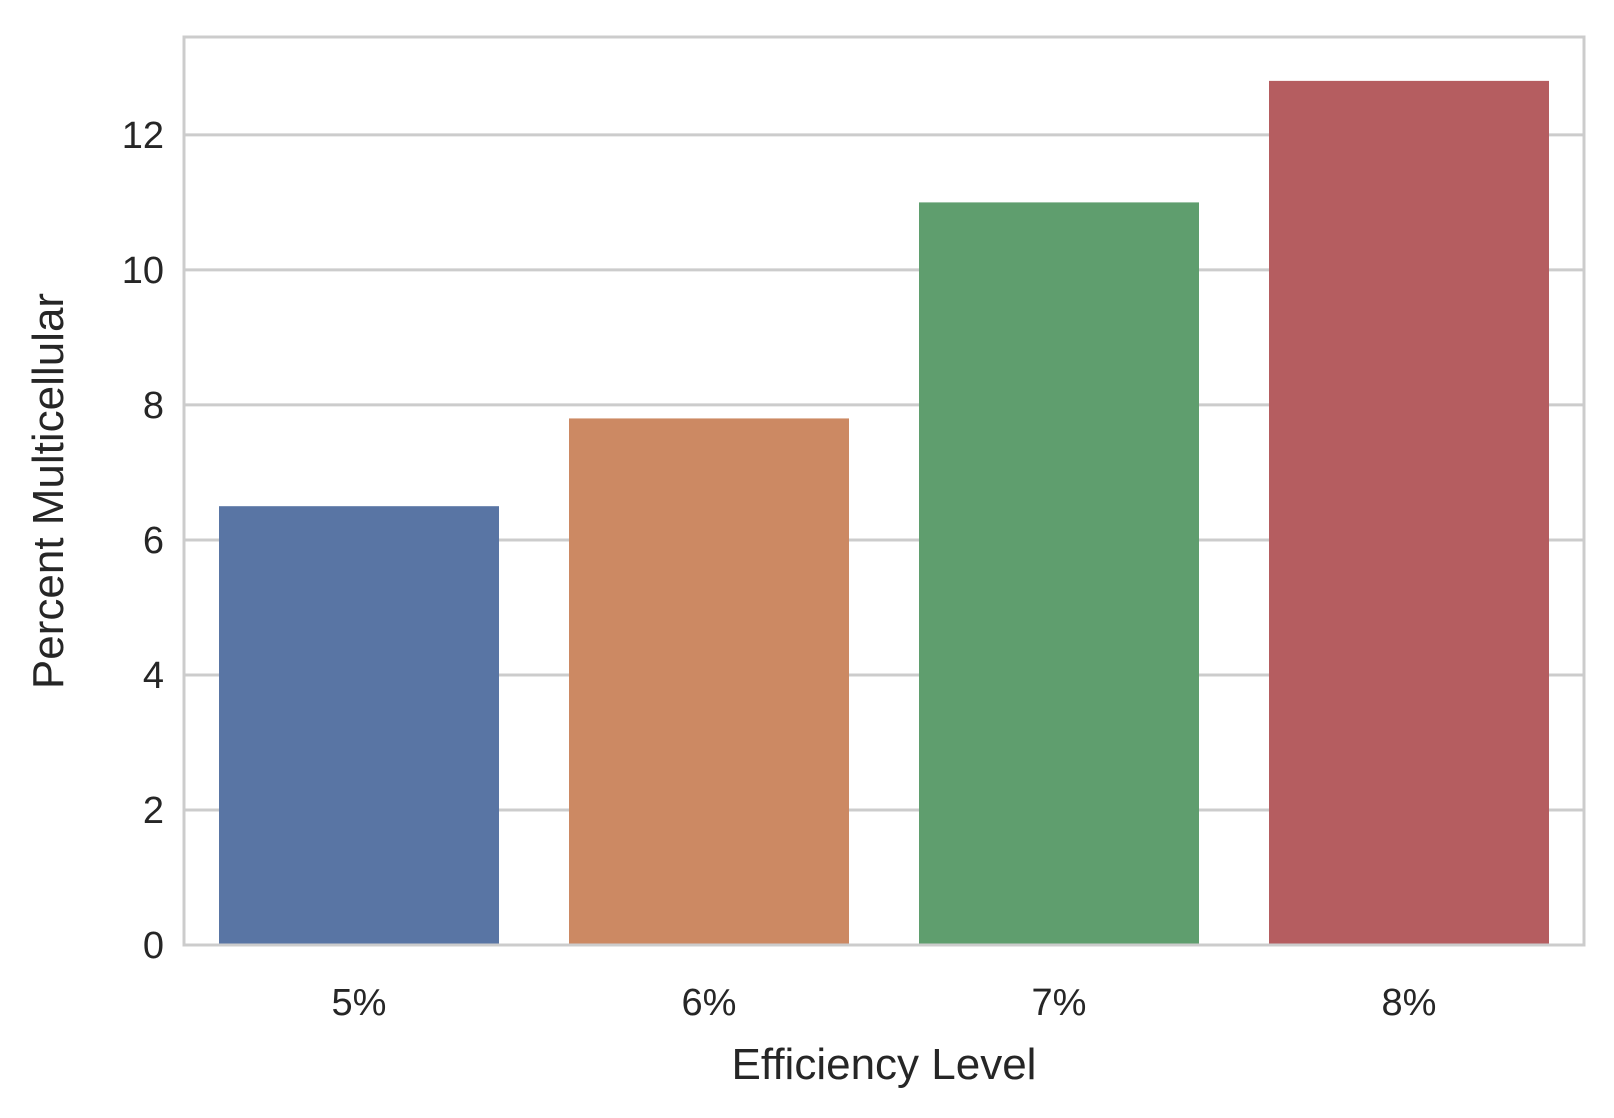 The image size is (1614, 1118). What do you see at coordinates (709, 1003) in the screenshot?
I see `x-tick-label: 6%` at bounding box center [709, 1003].